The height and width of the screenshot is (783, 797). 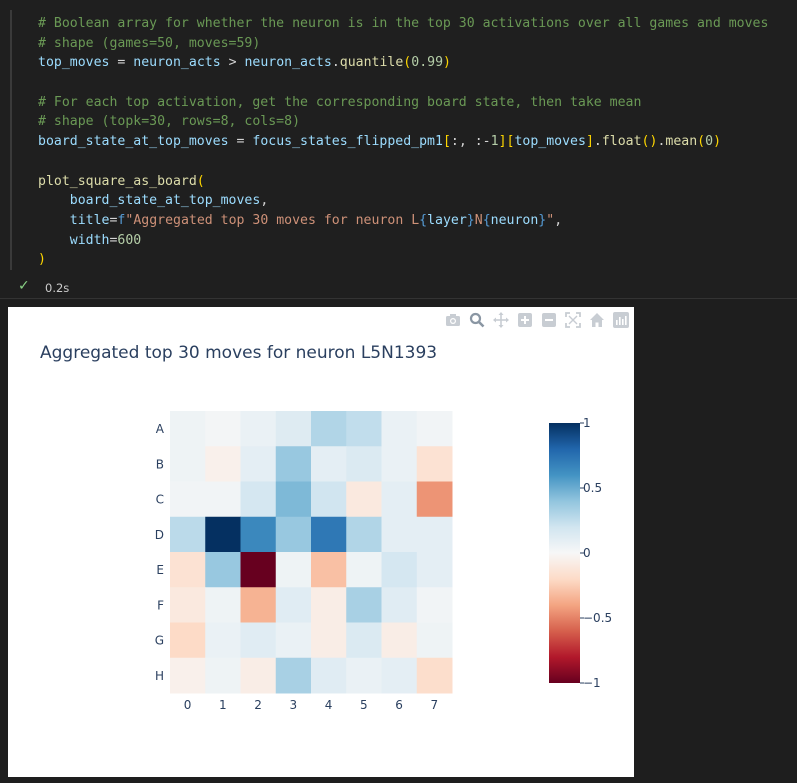 I want to click on x-tick-label: 7, so click(x=435, y=705).